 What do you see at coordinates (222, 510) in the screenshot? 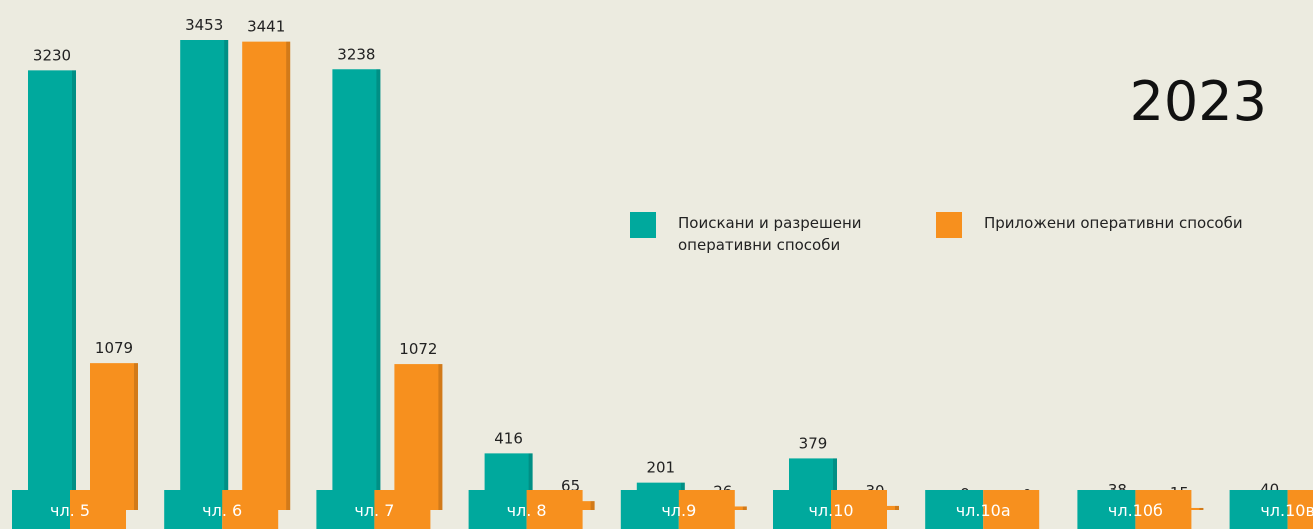
I see `x-tick-label: чл. 6` at bounding box center [222, 510].